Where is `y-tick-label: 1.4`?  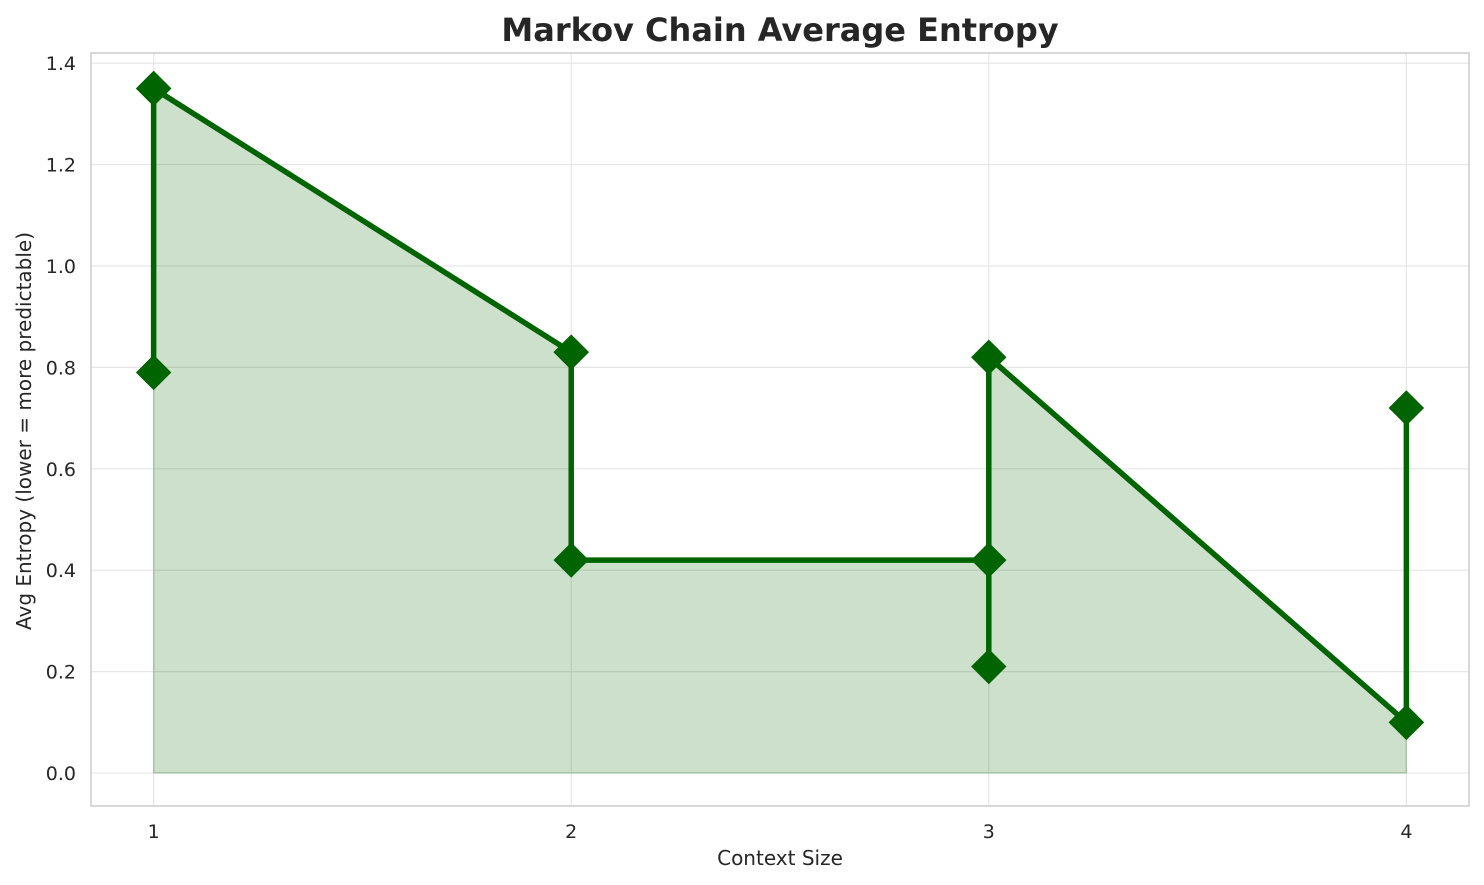
y-tick-label: 1.4 is located at coordinates (61, 64).